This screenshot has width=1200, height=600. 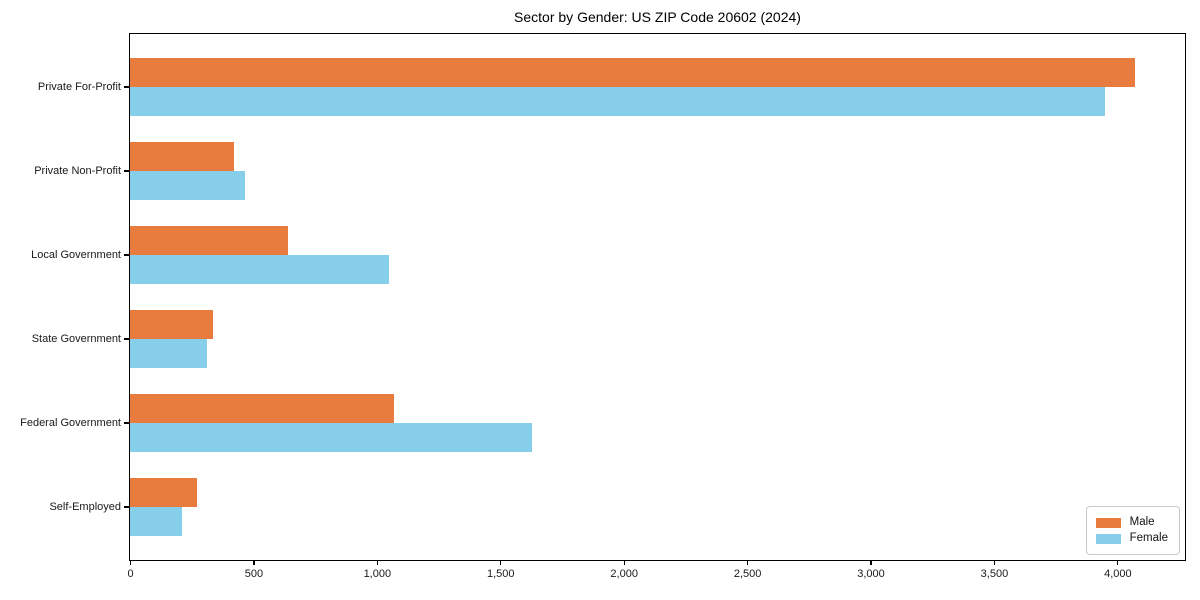 What do you see at coordinates (254, 573) in the screenshot?
I see `x-tick-label: 500` at bounding box center [254, 573].